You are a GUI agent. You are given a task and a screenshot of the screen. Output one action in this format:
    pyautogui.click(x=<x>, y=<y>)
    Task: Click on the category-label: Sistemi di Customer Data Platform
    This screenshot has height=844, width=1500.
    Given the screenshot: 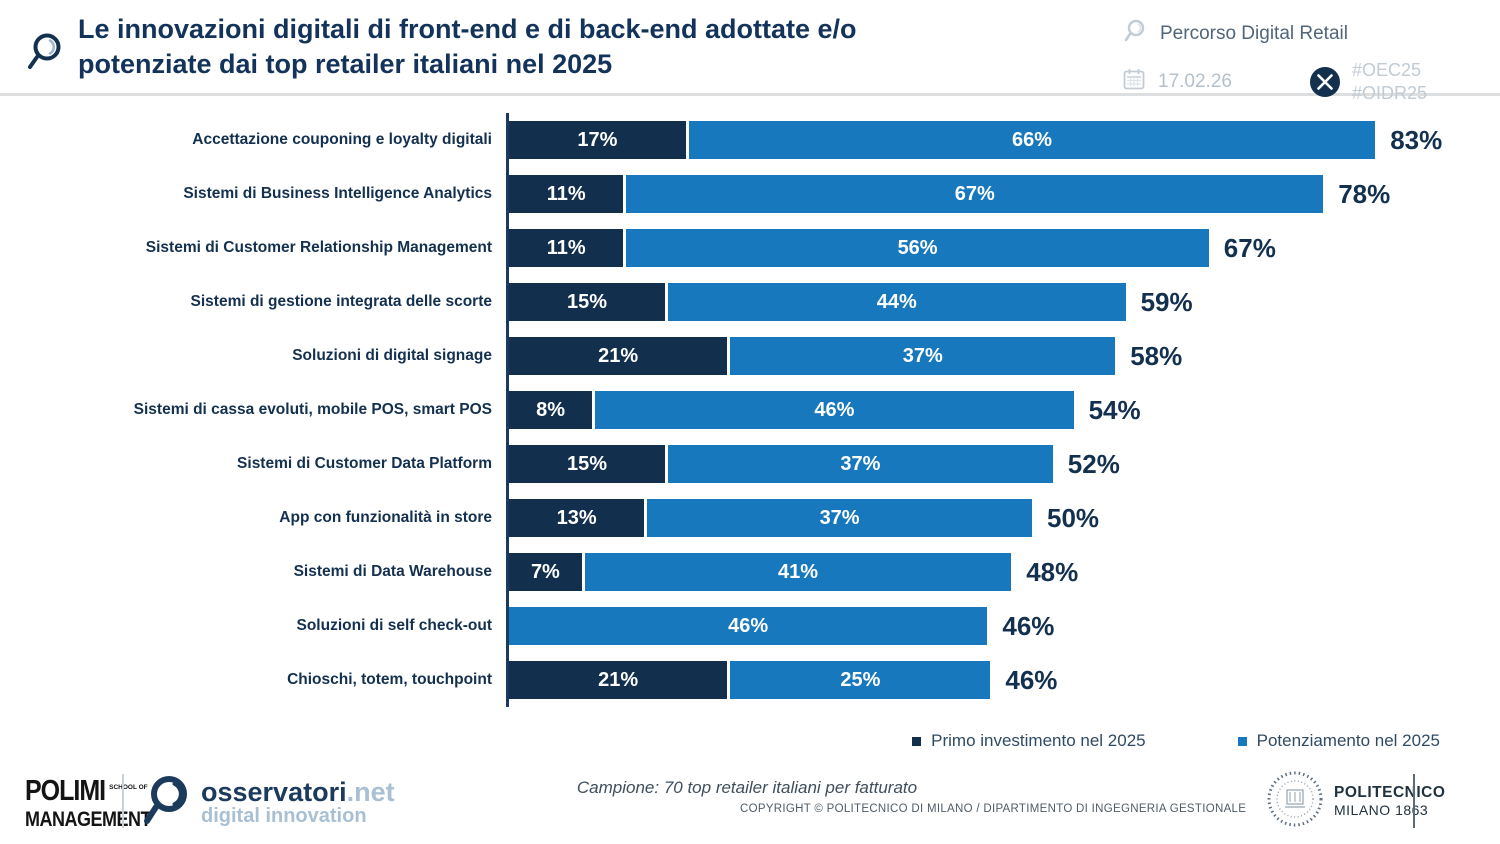 What is the action you would take?
    pyautogui.click(x=364, y=463)
    